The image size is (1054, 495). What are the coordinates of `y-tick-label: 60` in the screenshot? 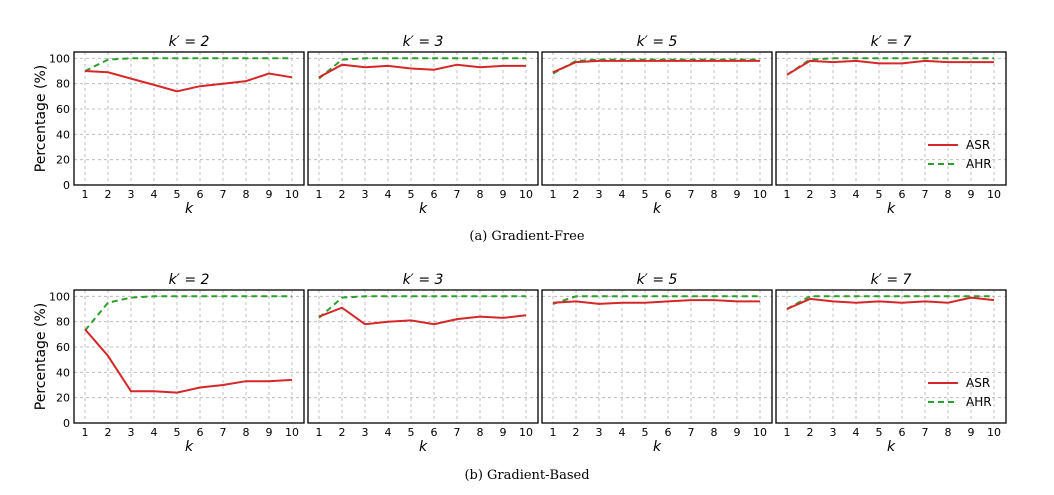 It's located at (63, 347).